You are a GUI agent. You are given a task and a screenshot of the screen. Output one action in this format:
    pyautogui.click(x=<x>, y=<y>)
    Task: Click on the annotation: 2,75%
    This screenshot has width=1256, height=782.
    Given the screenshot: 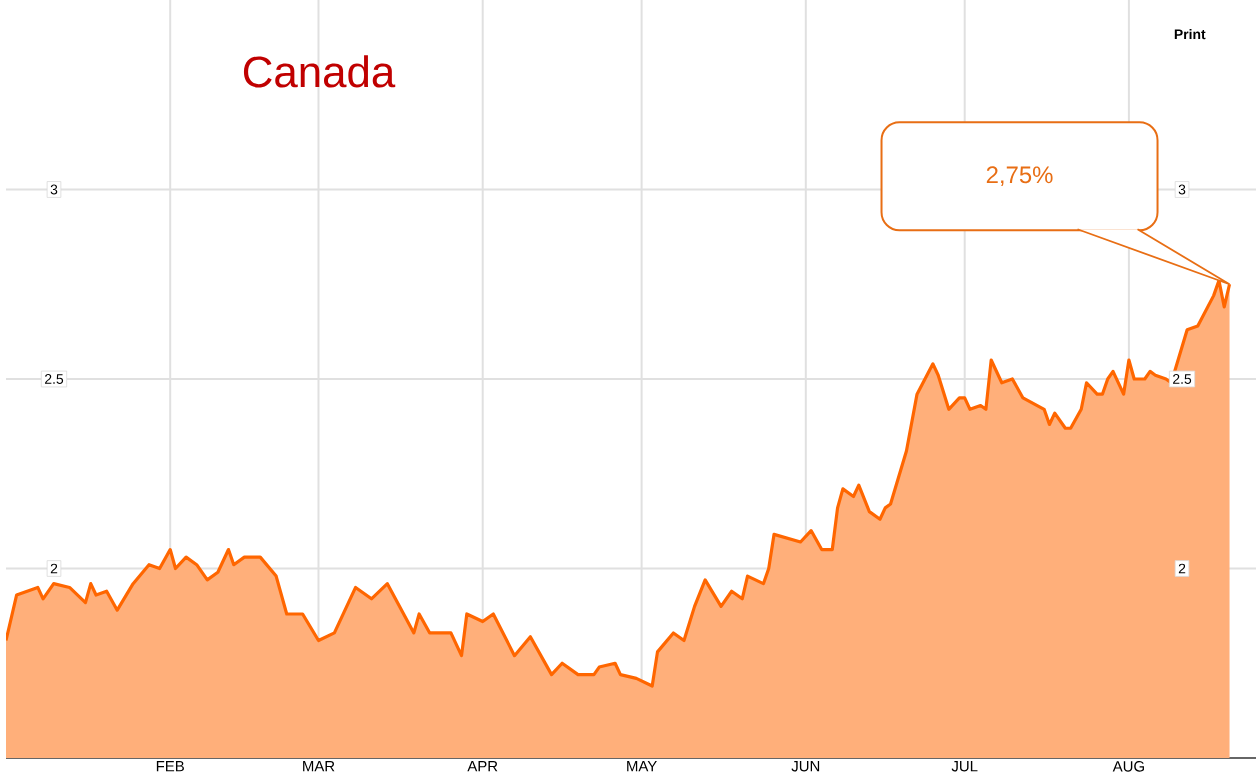 What is the action you would take?
    pyautogui.click(x=1019, y=176)
    